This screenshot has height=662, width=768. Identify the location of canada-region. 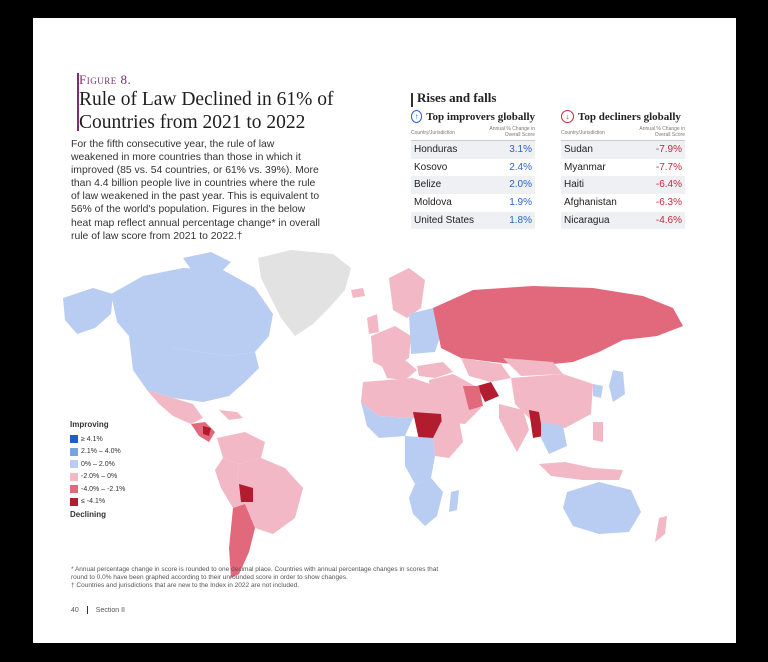
(192, 312).